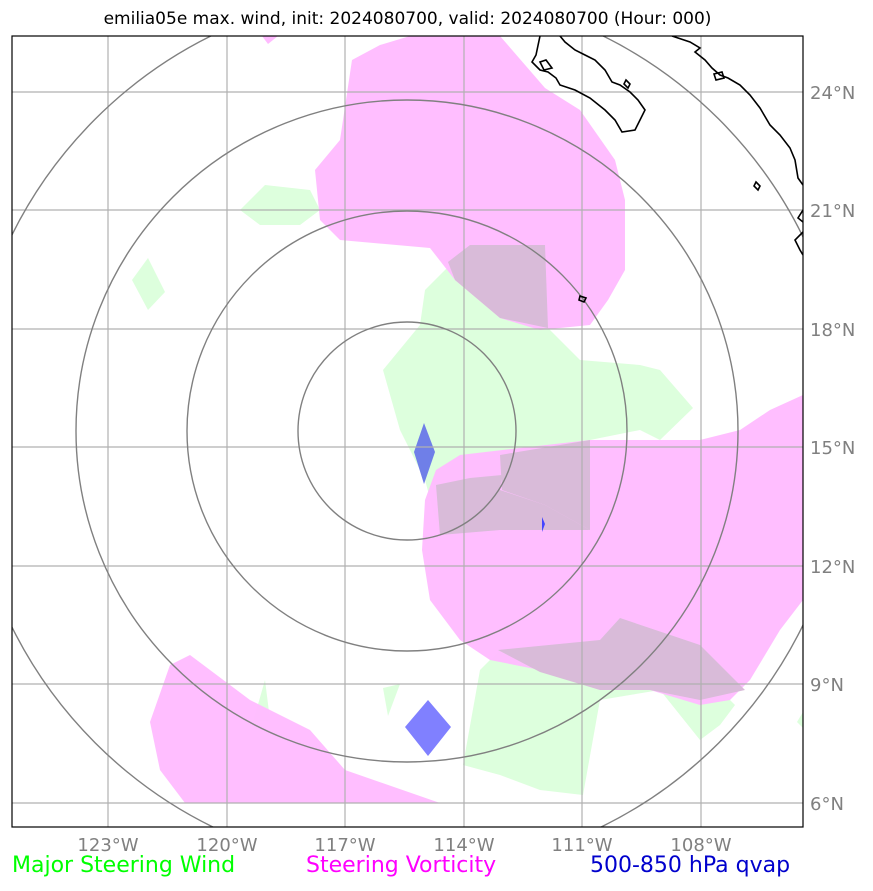 The width and height of the screenshot is (873, 891). I want to click on legend-qvap: 500-850 hPa qvap, so click(690, 865).